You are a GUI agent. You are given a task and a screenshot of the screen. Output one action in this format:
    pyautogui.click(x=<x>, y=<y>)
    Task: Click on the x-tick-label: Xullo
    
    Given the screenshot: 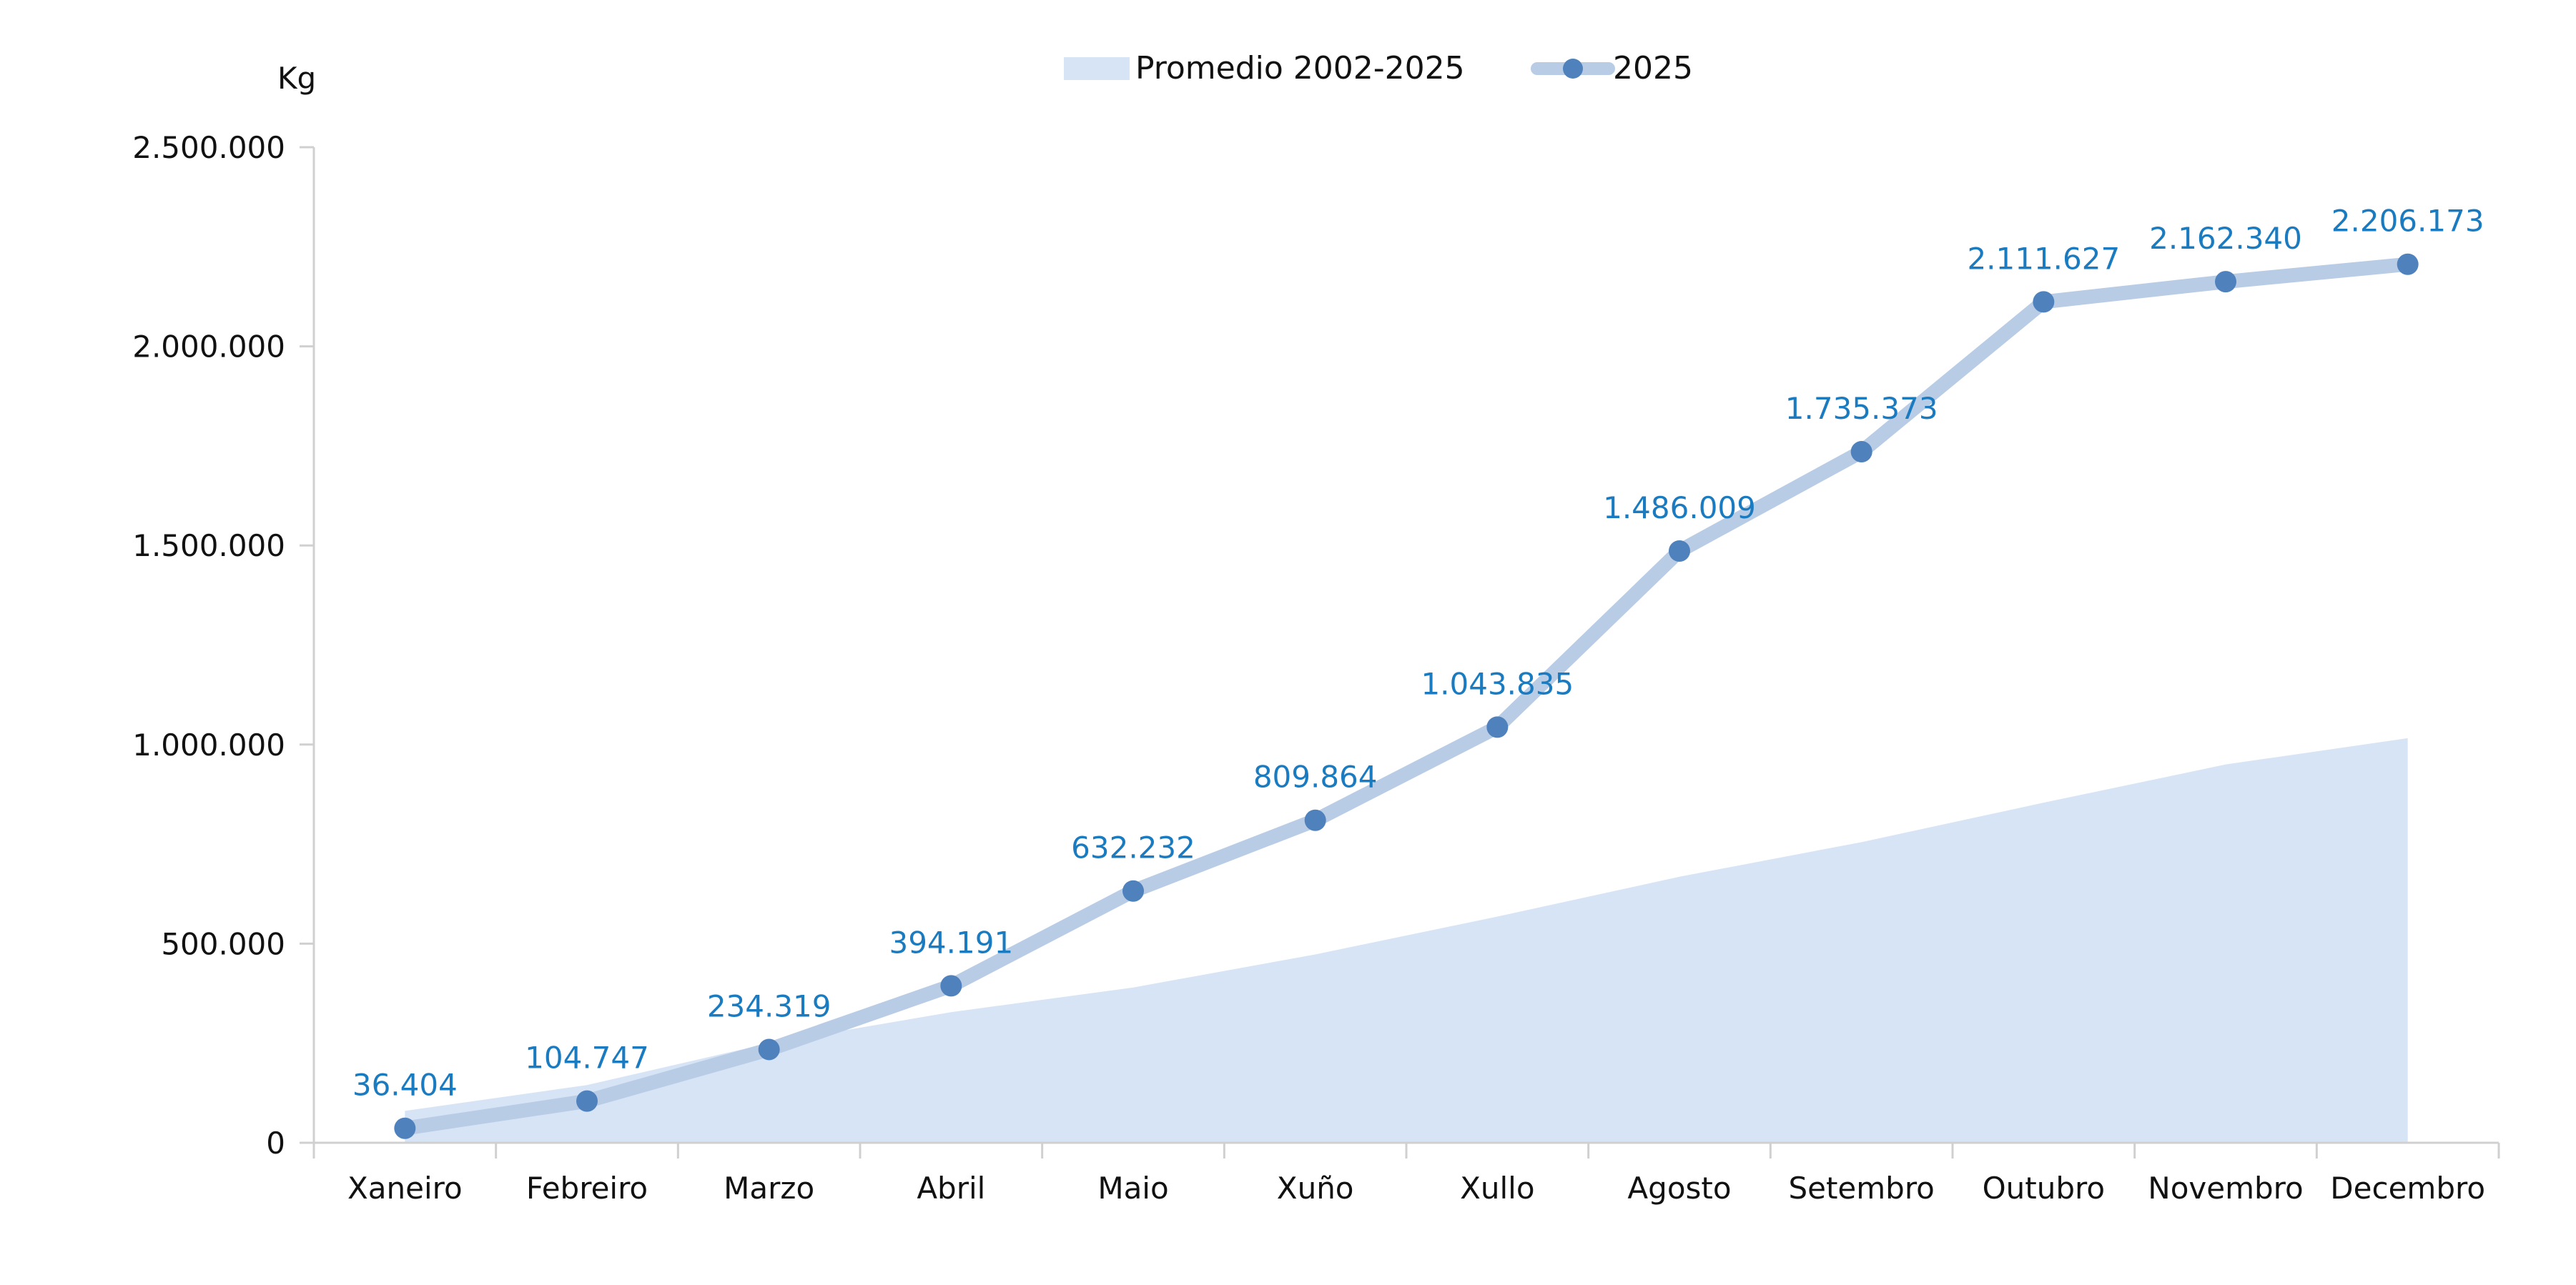 What is the action you would take?
    pyautogui.click(x=1497, y=1188)
    